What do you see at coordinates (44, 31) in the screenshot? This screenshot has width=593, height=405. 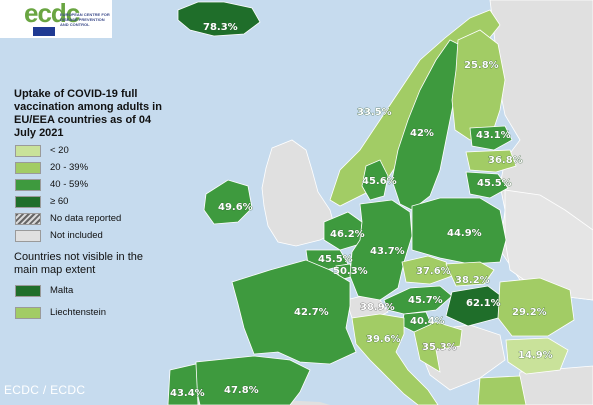 I see `eu-flag-icon` at bounding box center [44, 31].